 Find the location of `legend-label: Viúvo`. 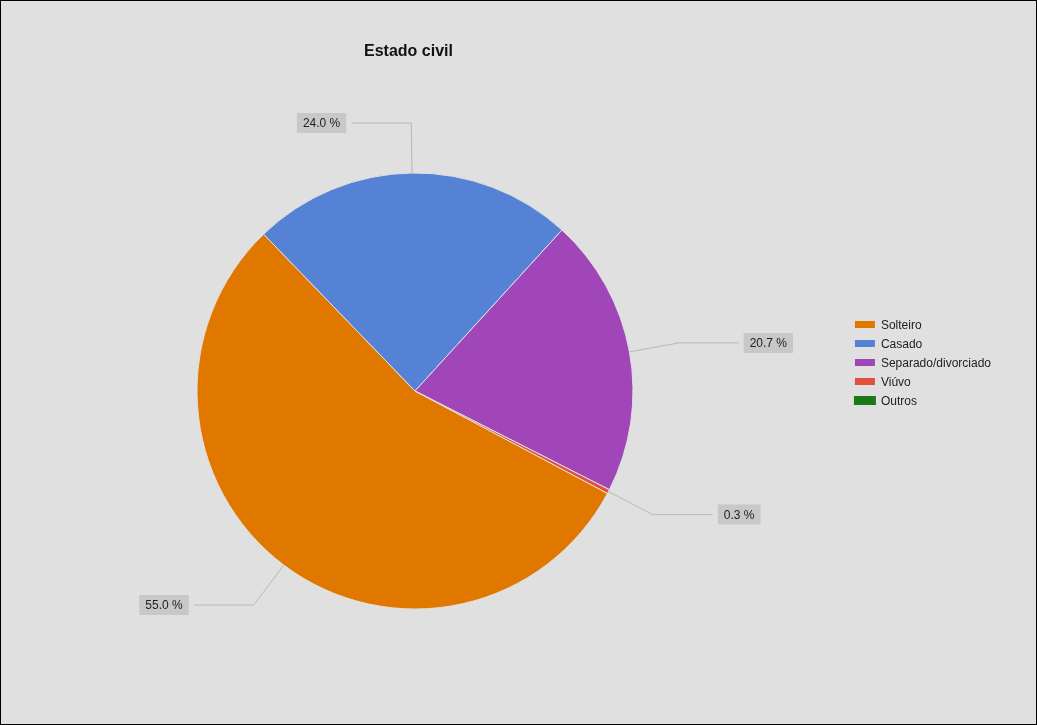

legend-label: Viúvo is located at coordinates (896, 381).